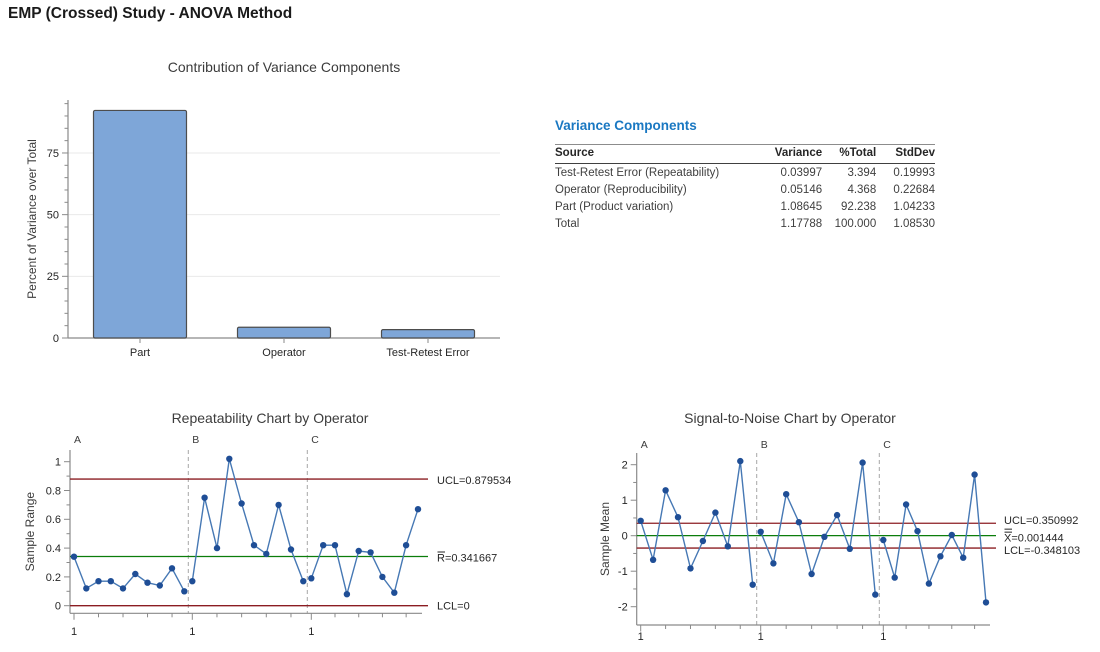  What do you see at coordinates (855, 224) in the screenshot?
I see `cell-pct-total: 100.000` at bounding box center [855, 224].